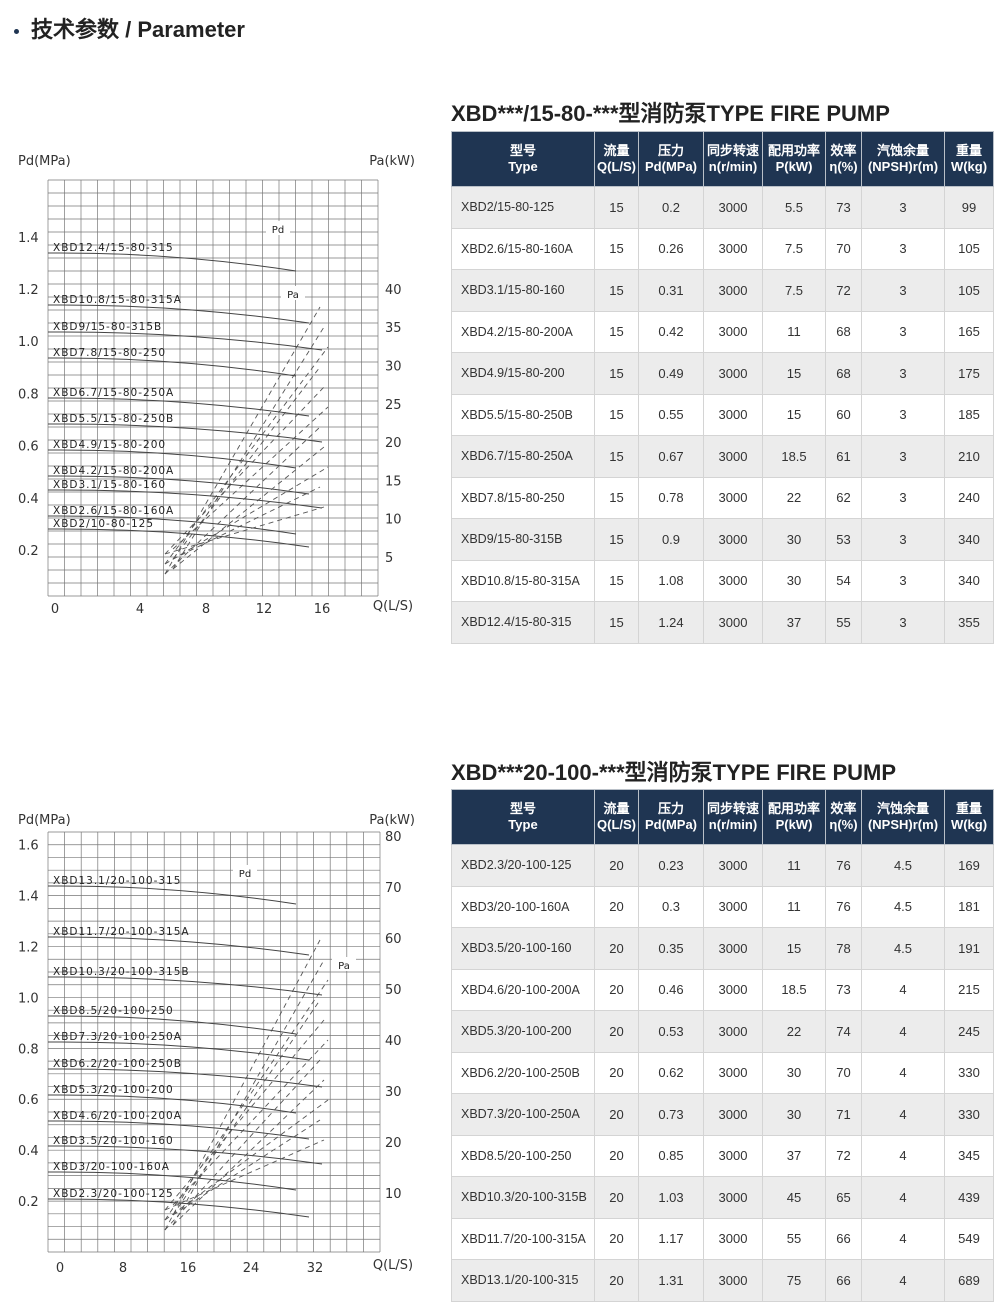  Describe the element at coordinates (843, 456) in the screenshot. I see `table-cell: 61` at that location.